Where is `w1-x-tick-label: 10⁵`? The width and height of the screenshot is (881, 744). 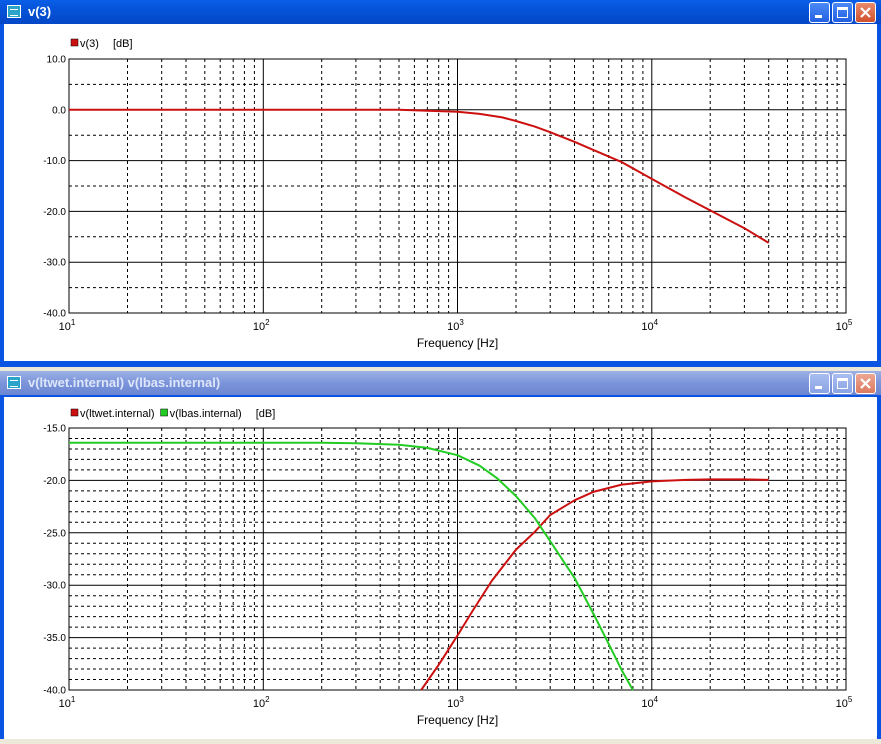
w1-x-tick-label: 10⁵ is located at coordinates (844, 325).